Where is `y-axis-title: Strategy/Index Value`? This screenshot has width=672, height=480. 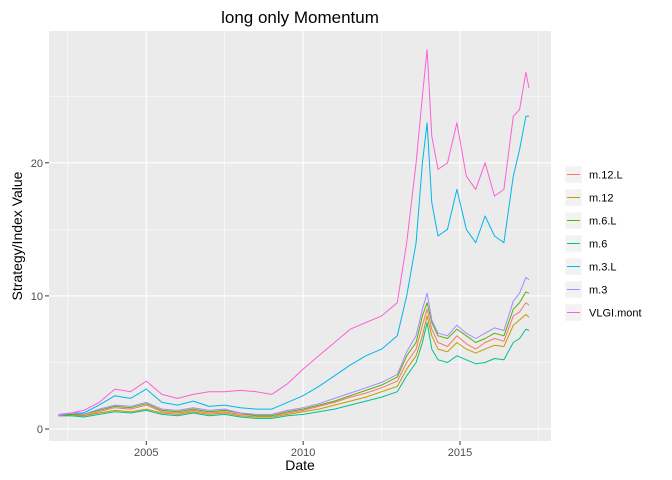
y-axis-title: Strategy/Index Value is located at coordinates (17, 235).